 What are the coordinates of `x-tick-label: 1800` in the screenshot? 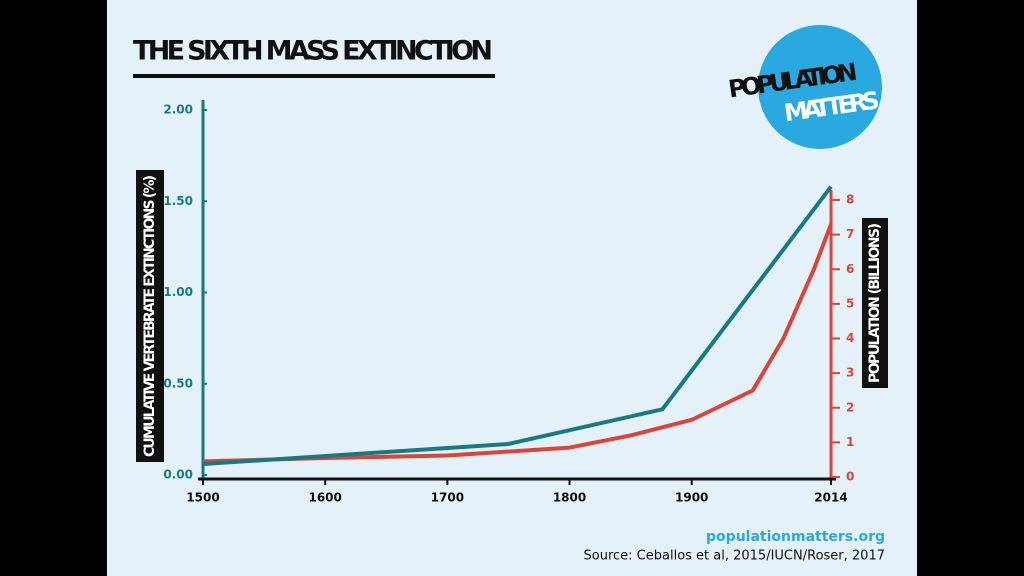 It's located at (569, 498).